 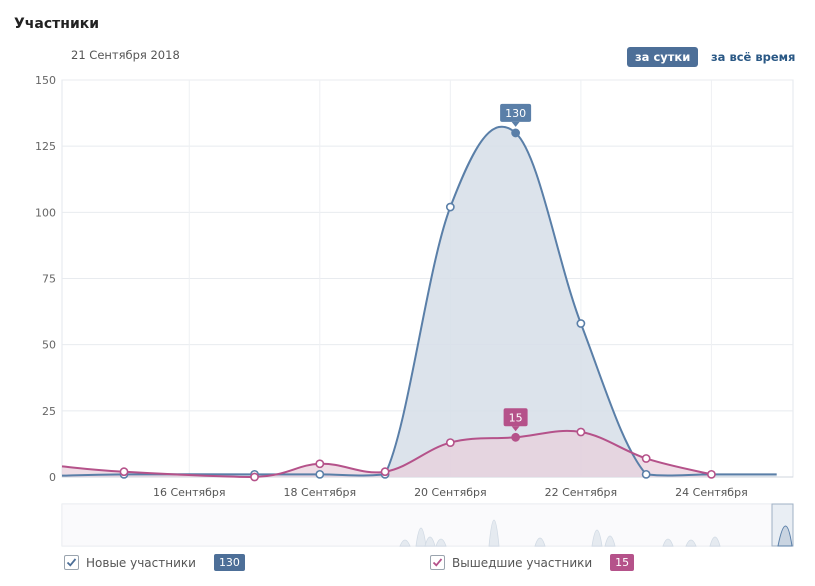 What do you see at coordinates (417, 525) in the screenshot?
I see `navigator-dim` at bounding box center [417, 525].